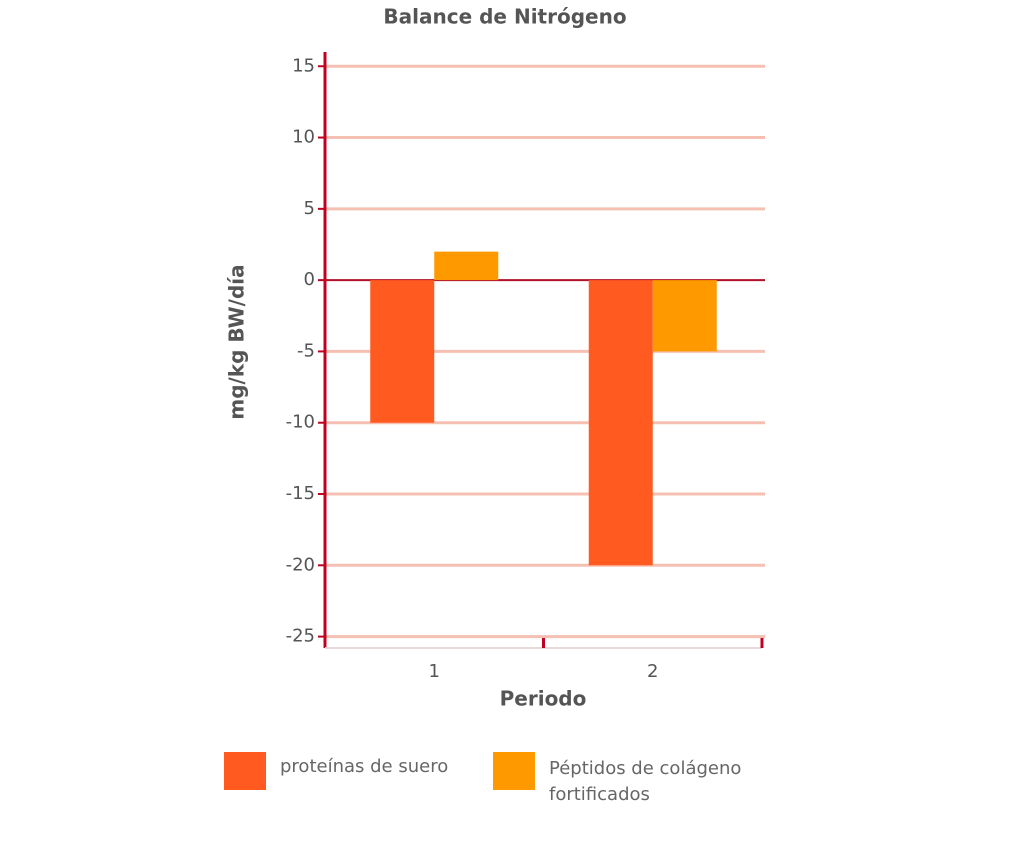  I want to click on y-tick-label: 0, so click(309, 279).